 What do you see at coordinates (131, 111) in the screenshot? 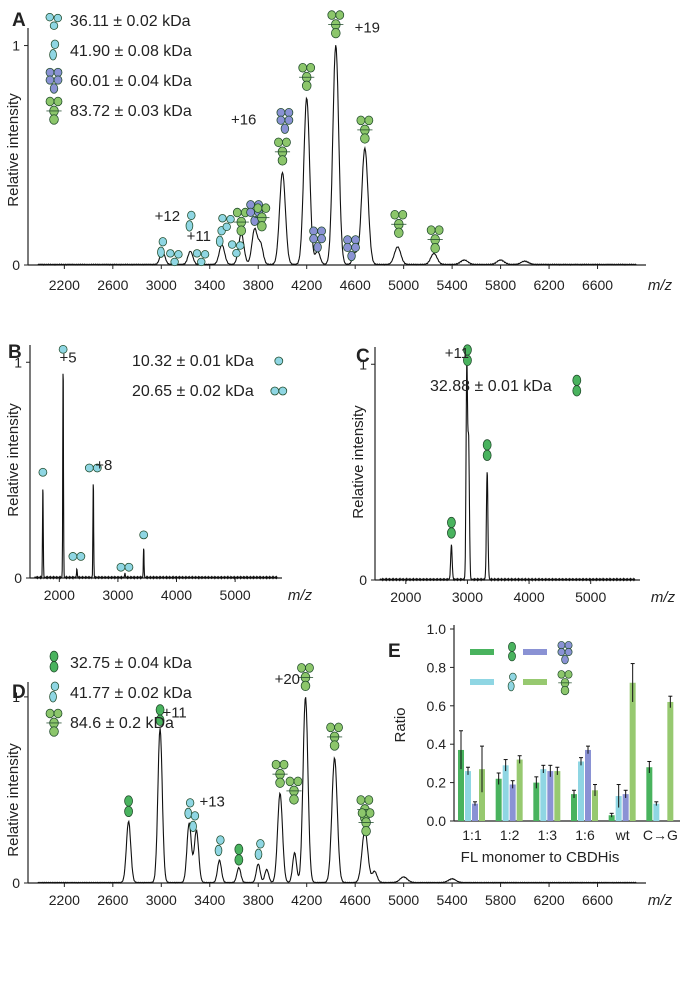
I see `panel-a-legend-text: 83.72 ± 0.03 kDa` at bounding box center [131, 111].